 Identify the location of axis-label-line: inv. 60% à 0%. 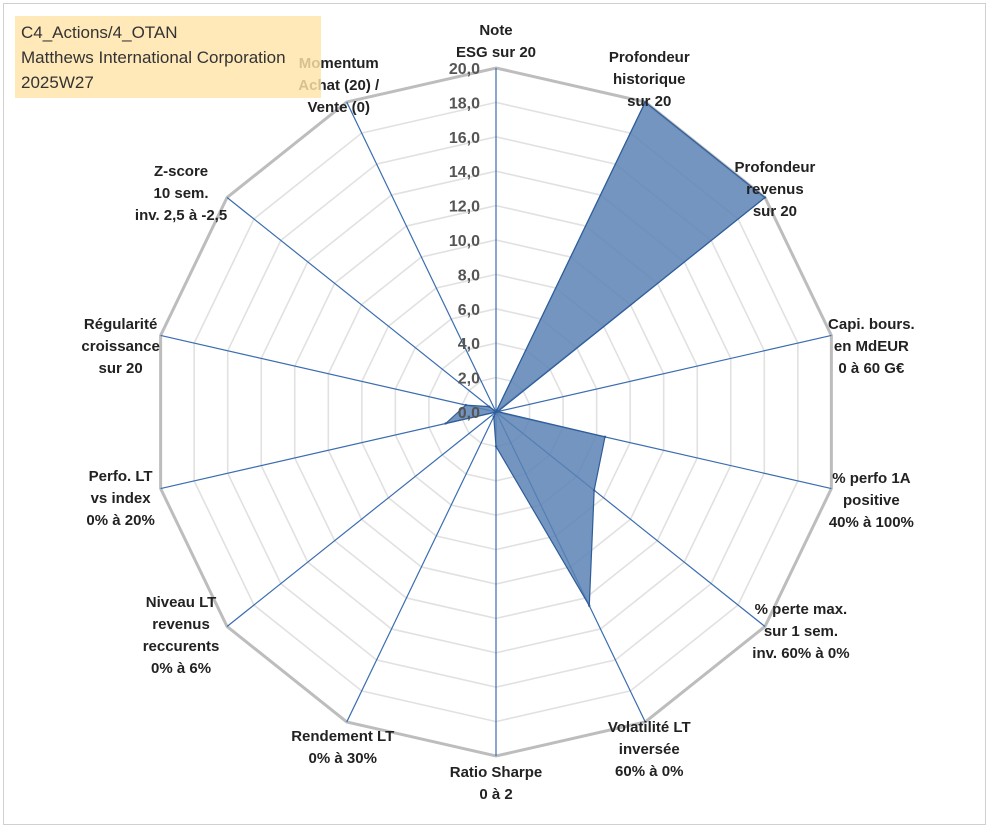
(801, 654).